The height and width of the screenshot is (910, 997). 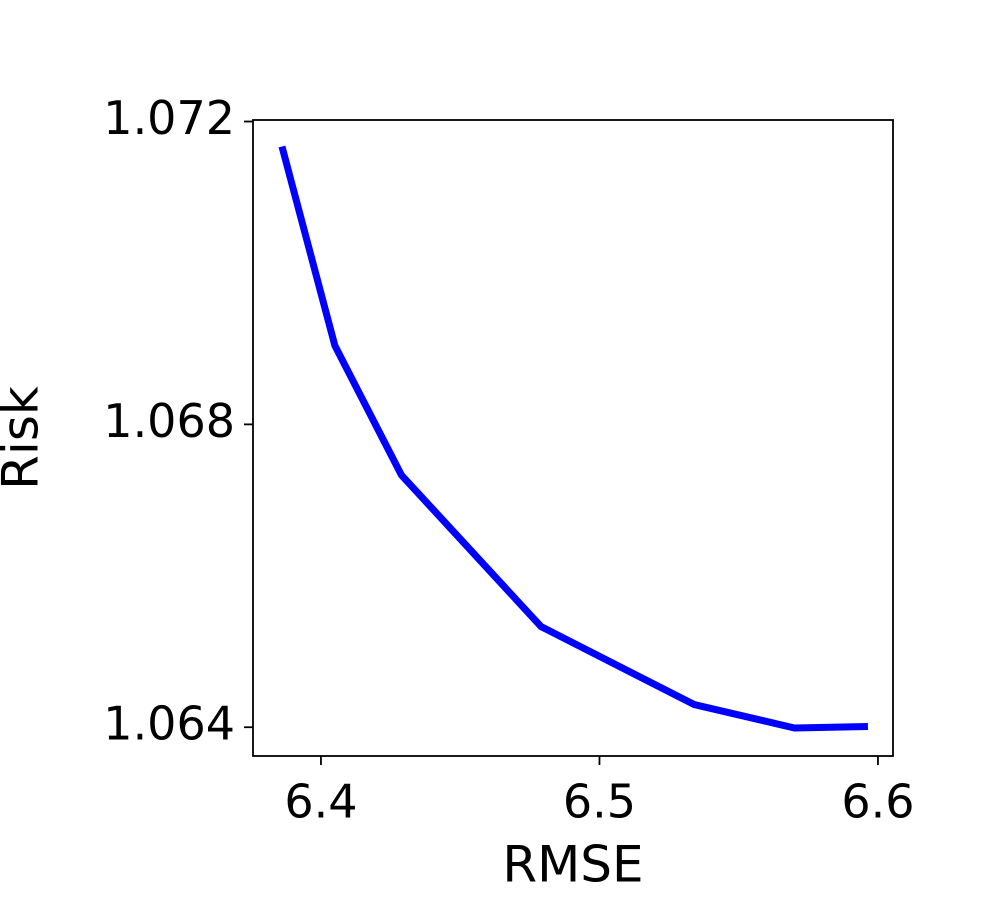 What do you see at coordinates (572, 865) in the screenshot?
I see `x-axis-label: RMSE` at bounding box center [572, 865].